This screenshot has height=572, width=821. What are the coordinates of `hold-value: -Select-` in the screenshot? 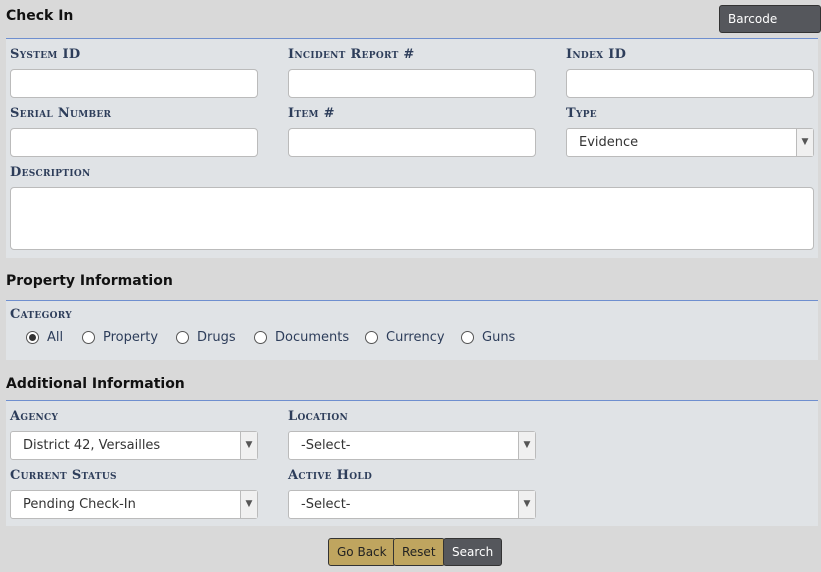 It's located at (326, 504).